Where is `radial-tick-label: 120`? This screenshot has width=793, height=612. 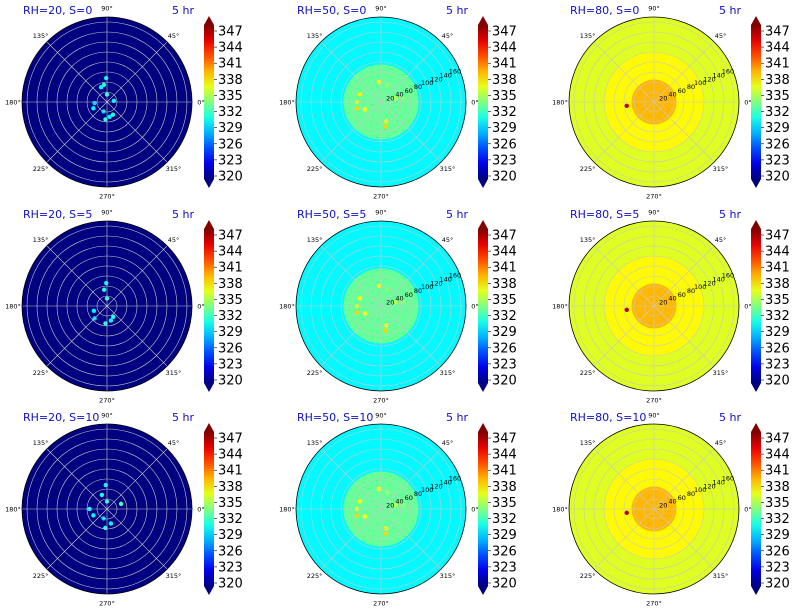
radial-tick-label: 120 is located at coordinates (709, 486).